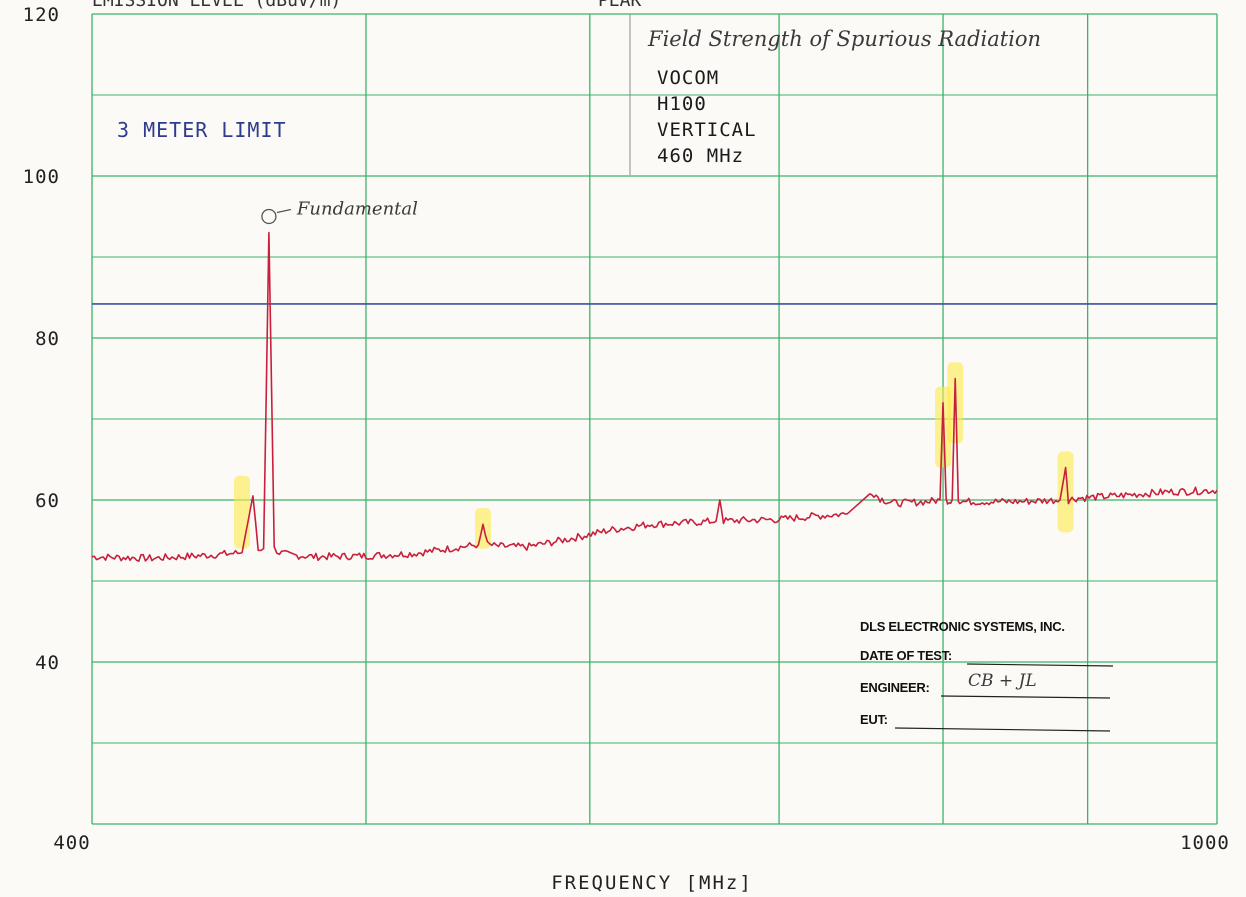  I want to click on fundamental-circle-mark, so click(269, 216).